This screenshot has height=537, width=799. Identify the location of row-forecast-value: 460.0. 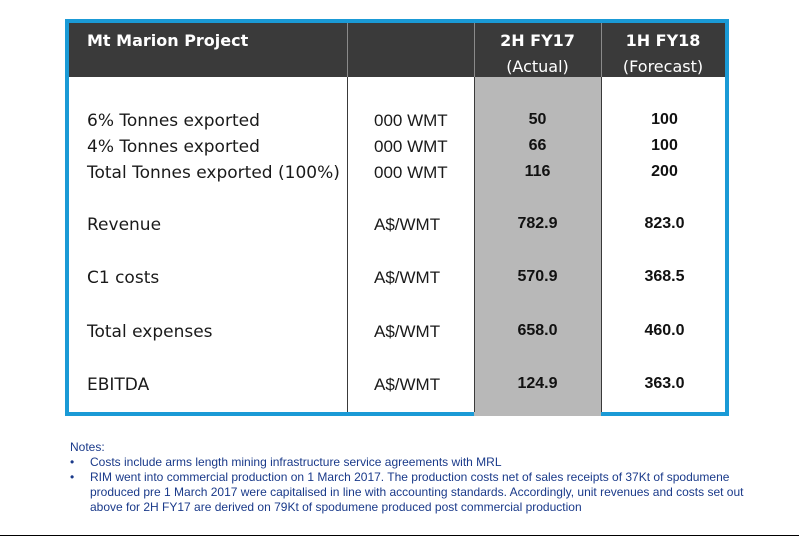
(664, 330).